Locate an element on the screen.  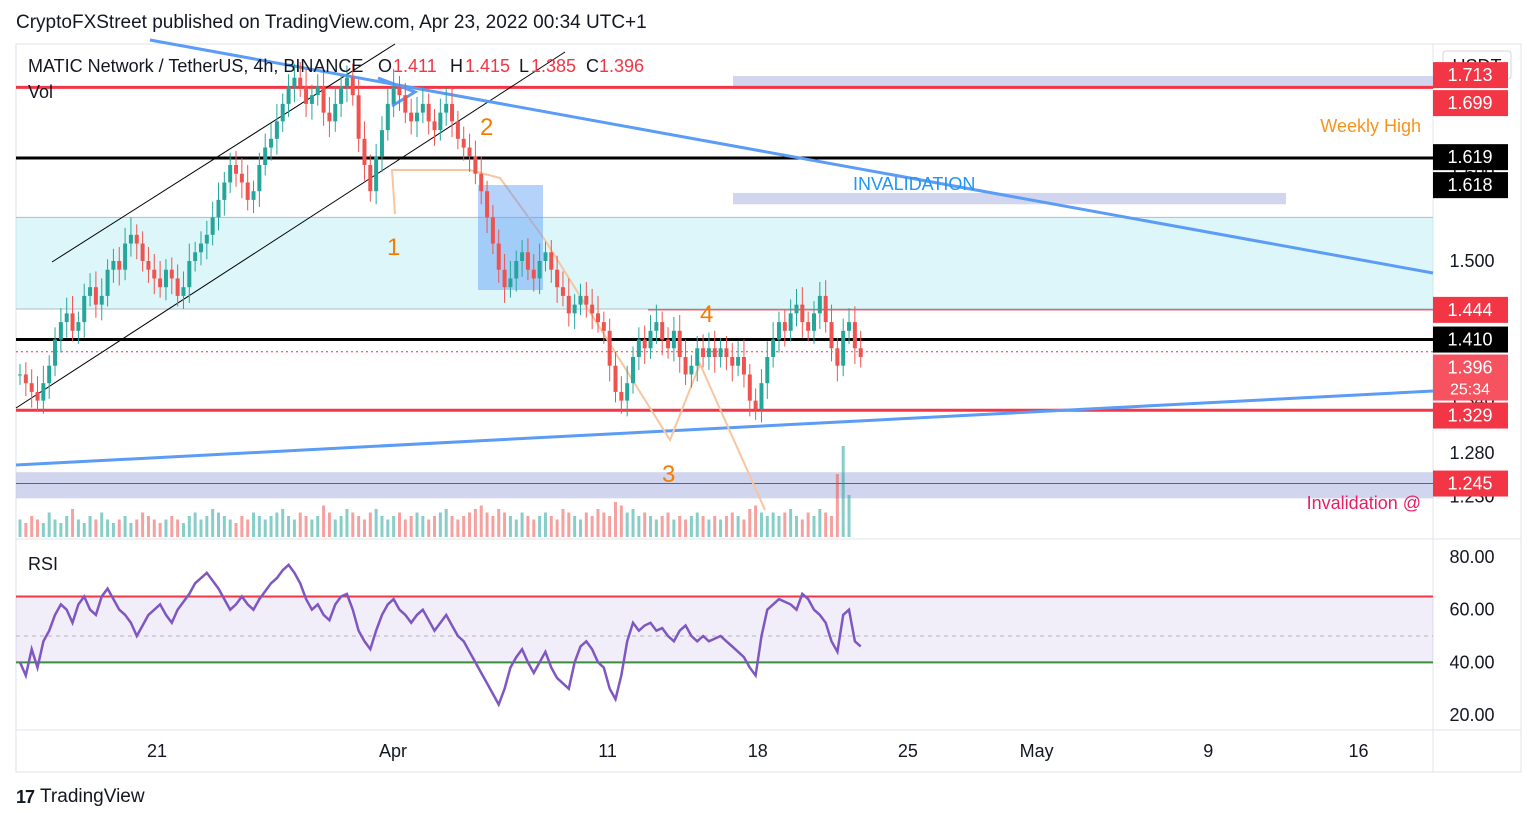
ohlc-h-value: 1.415 is located at coordinates (487, 66).